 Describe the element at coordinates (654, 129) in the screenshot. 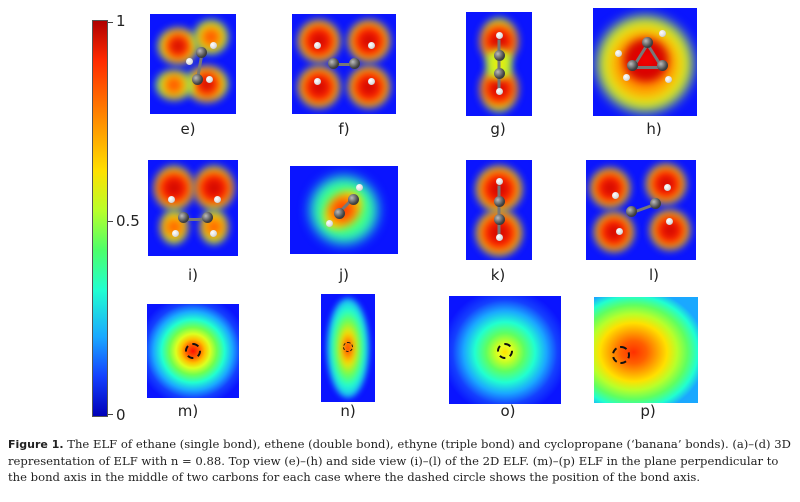

I see `panel-label-h: h)` at that location.